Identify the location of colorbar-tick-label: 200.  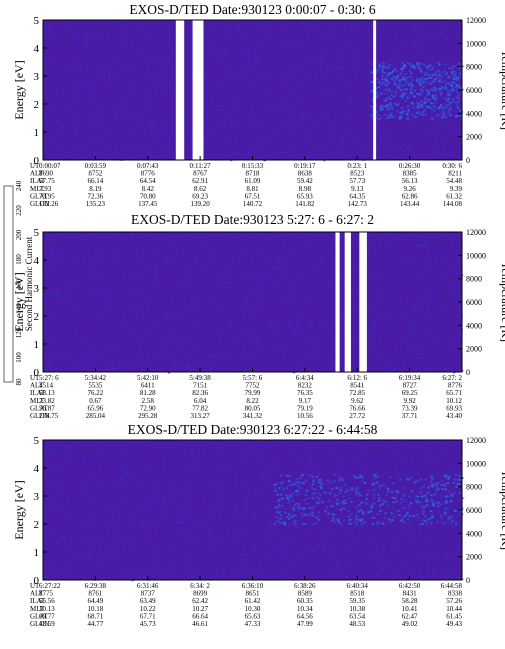
(19, 234).